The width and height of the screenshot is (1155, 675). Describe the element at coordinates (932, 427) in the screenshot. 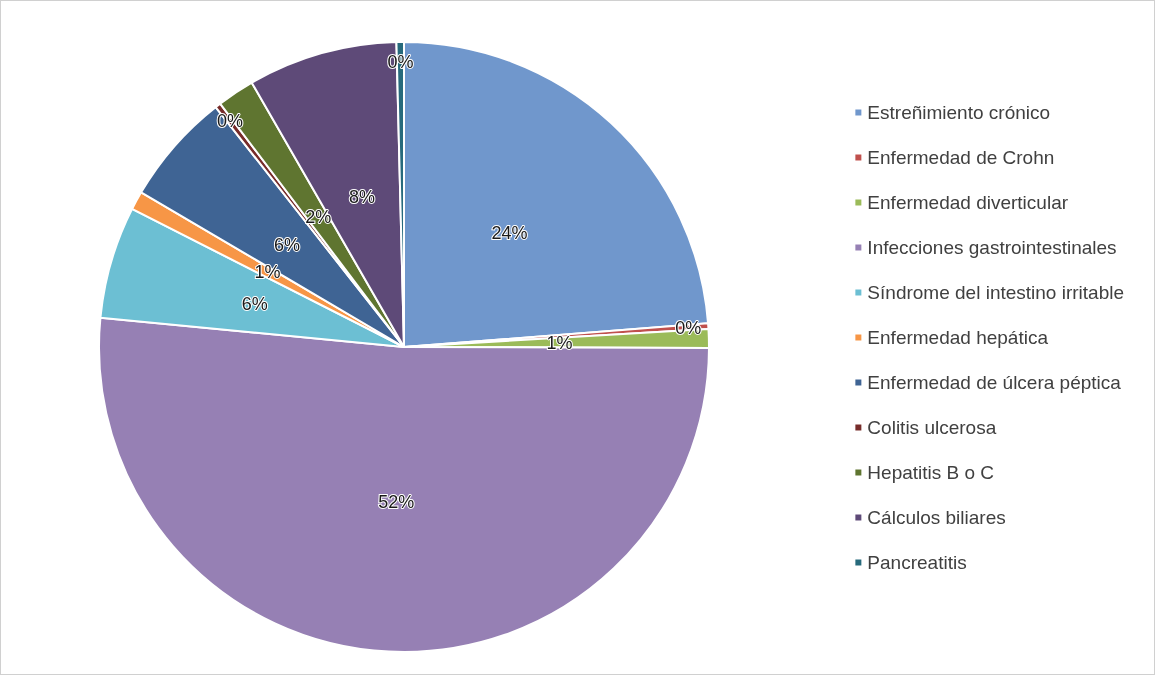

I see `legend-label: Colitis ulcerosa` at that location.